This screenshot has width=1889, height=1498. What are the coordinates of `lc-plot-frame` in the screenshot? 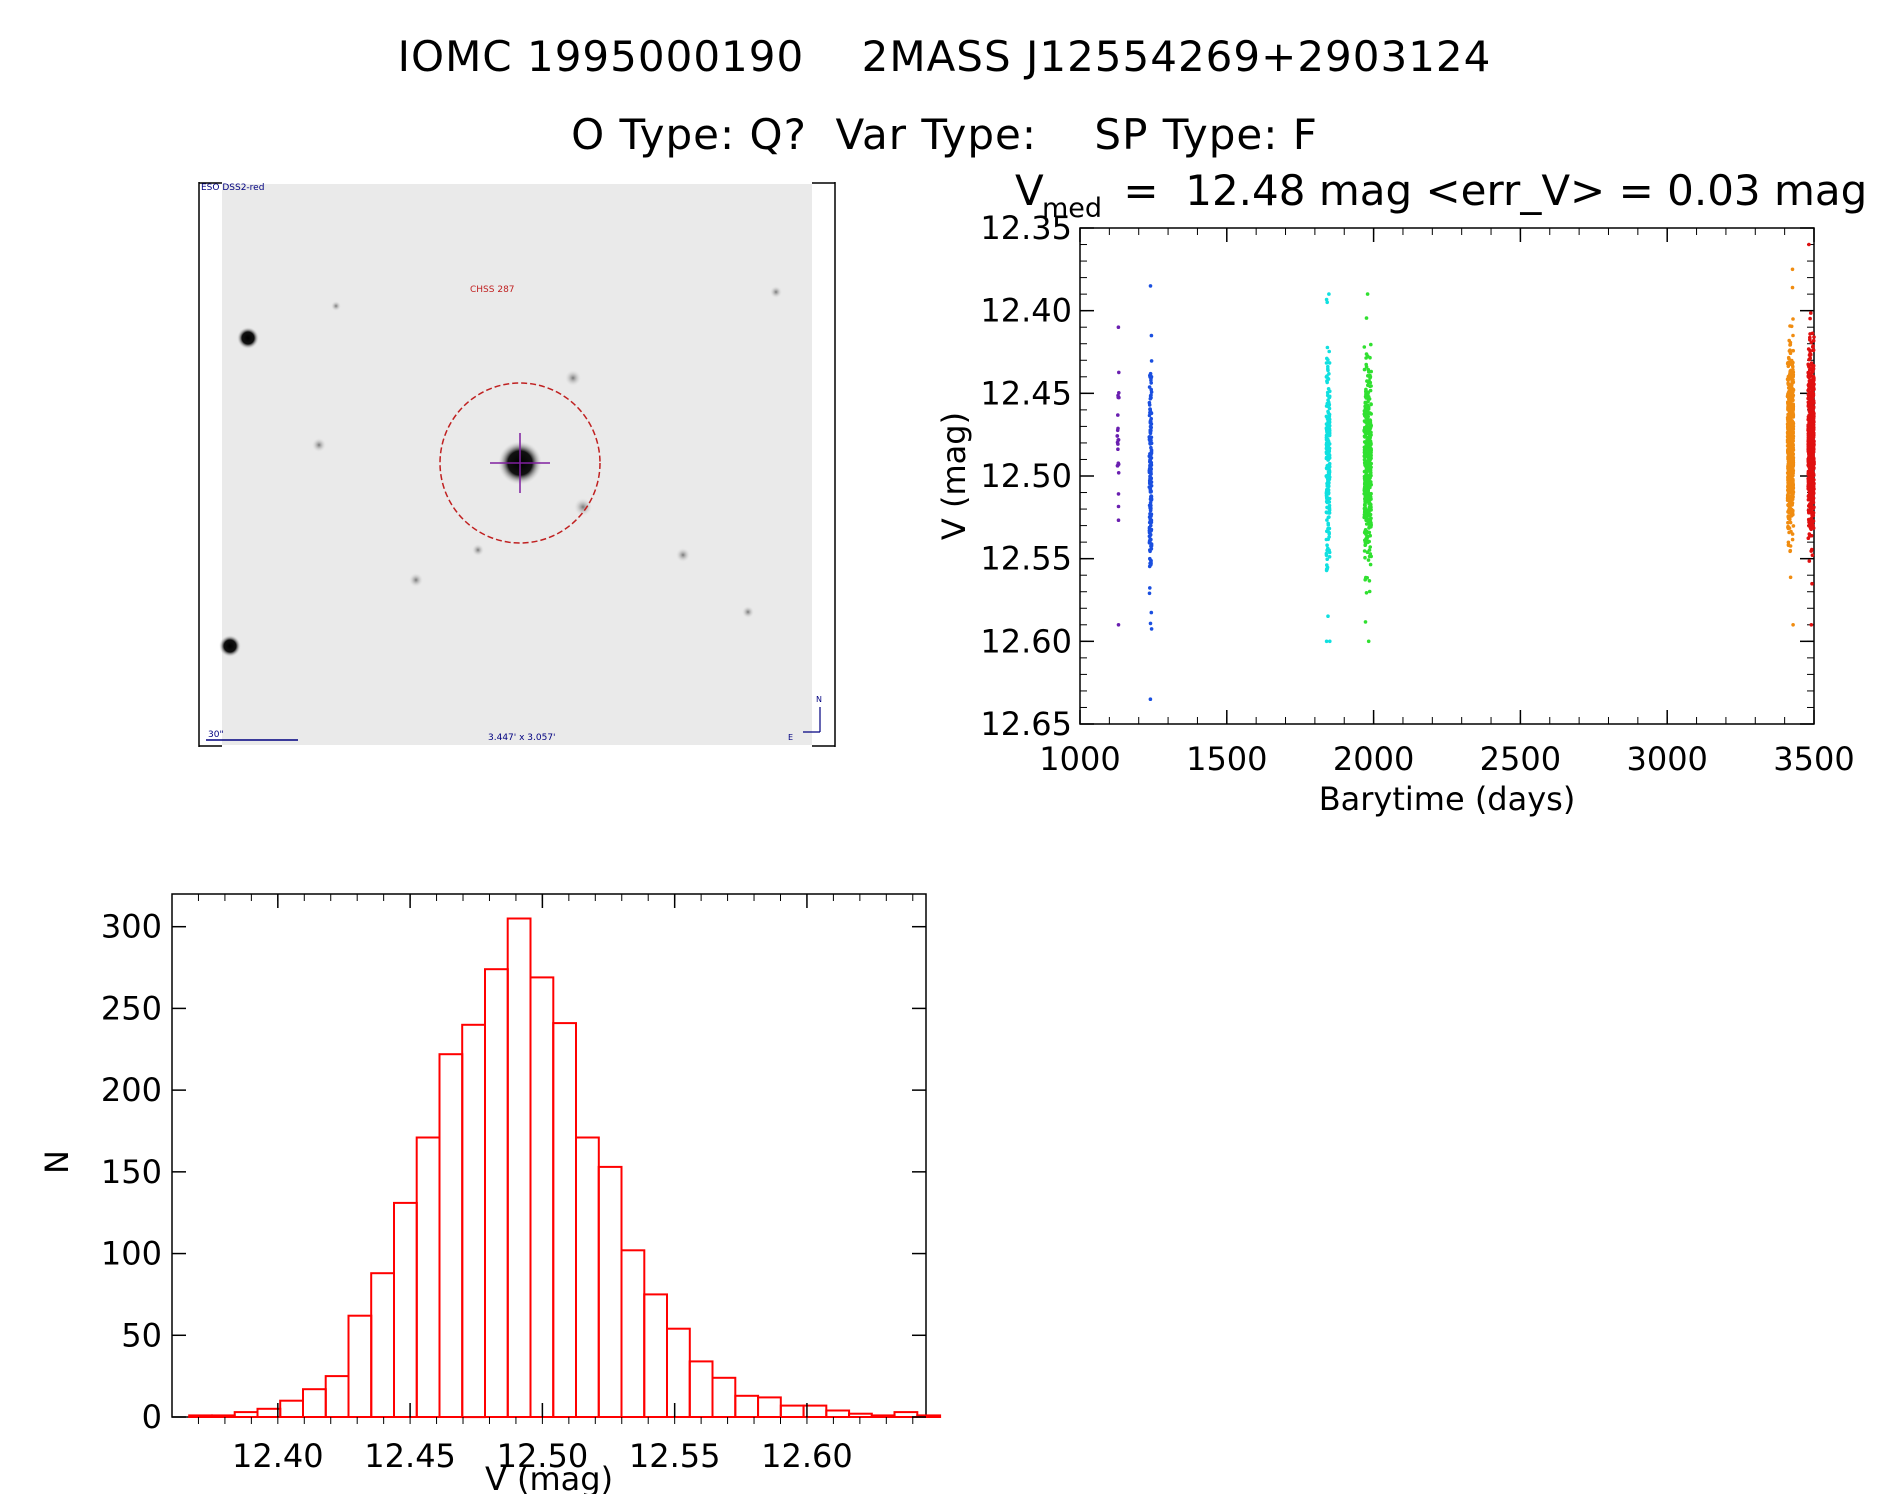 It's located at (1447, 476).